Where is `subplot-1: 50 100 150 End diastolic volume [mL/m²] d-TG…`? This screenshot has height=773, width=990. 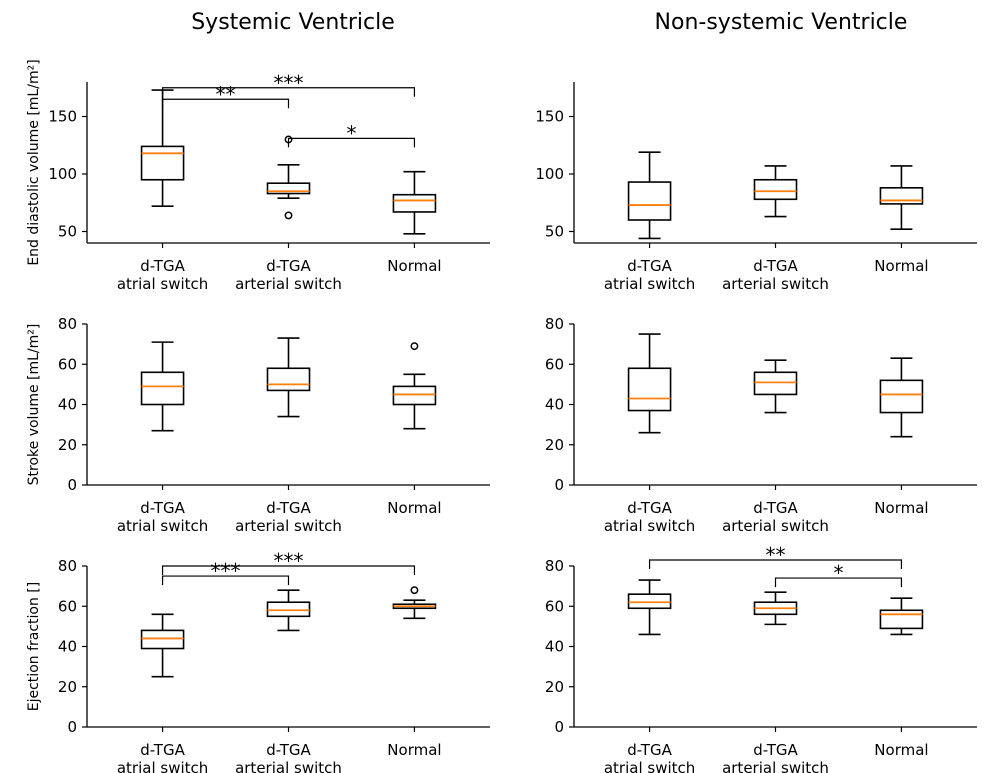
subplot-1: 50 100 150 End diastolic volume [mL/m²] d-TG… is located at coordinates (258, 176).